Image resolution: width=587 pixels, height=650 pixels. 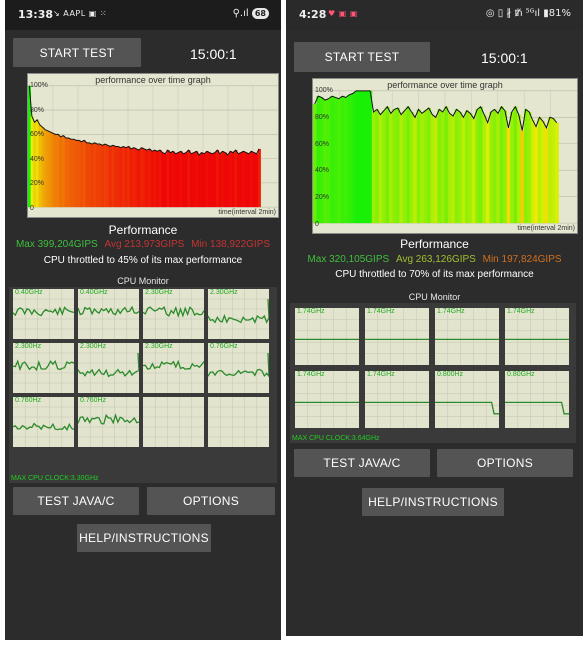 I want to click on performance-plot, so click(x=153, y=146).